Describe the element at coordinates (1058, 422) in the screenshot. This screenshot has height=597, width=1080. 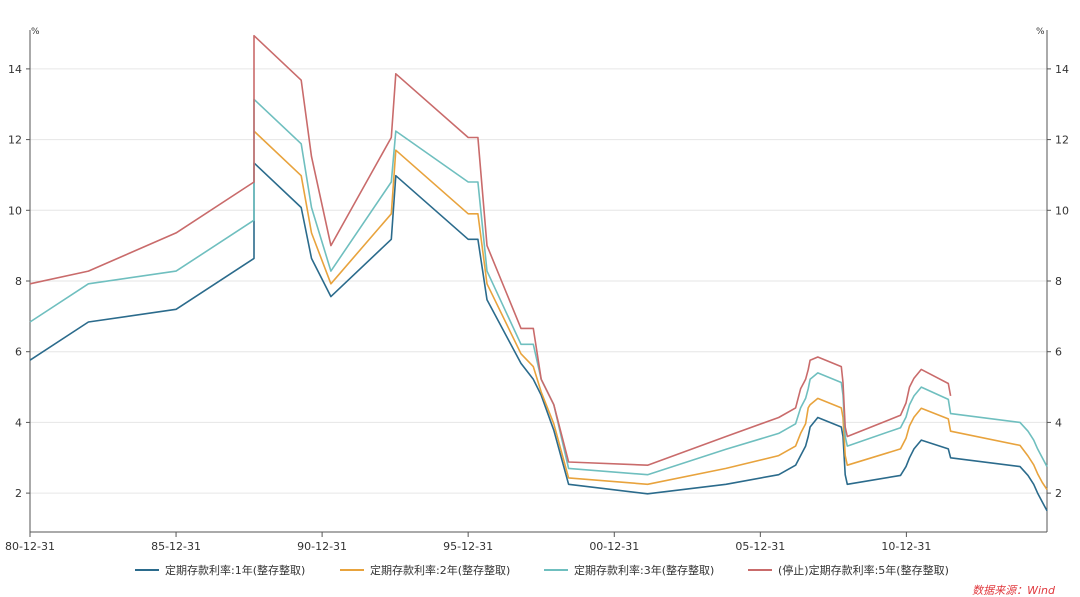
I see `right-y-tick-label: 4` at that location.